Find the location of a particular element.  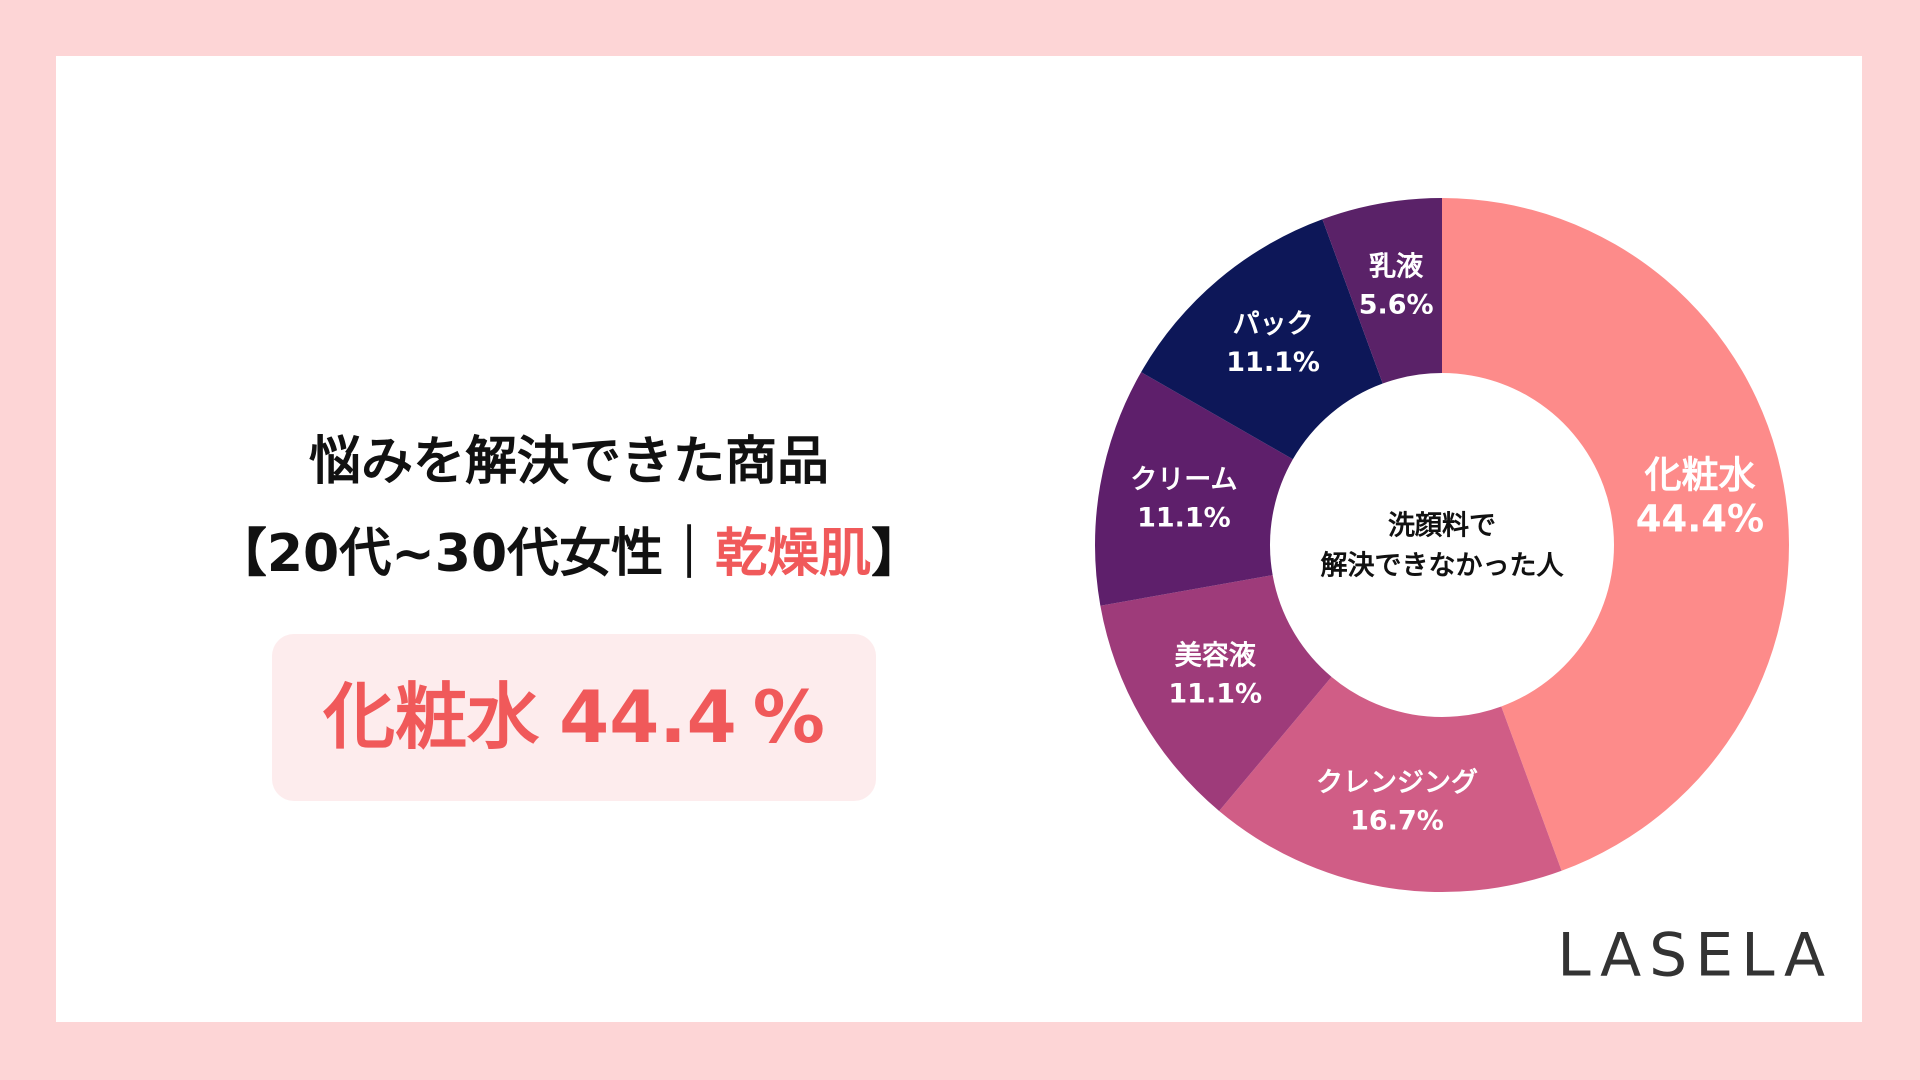

segment-label: クリーム is located at coordinates (1183, 479).